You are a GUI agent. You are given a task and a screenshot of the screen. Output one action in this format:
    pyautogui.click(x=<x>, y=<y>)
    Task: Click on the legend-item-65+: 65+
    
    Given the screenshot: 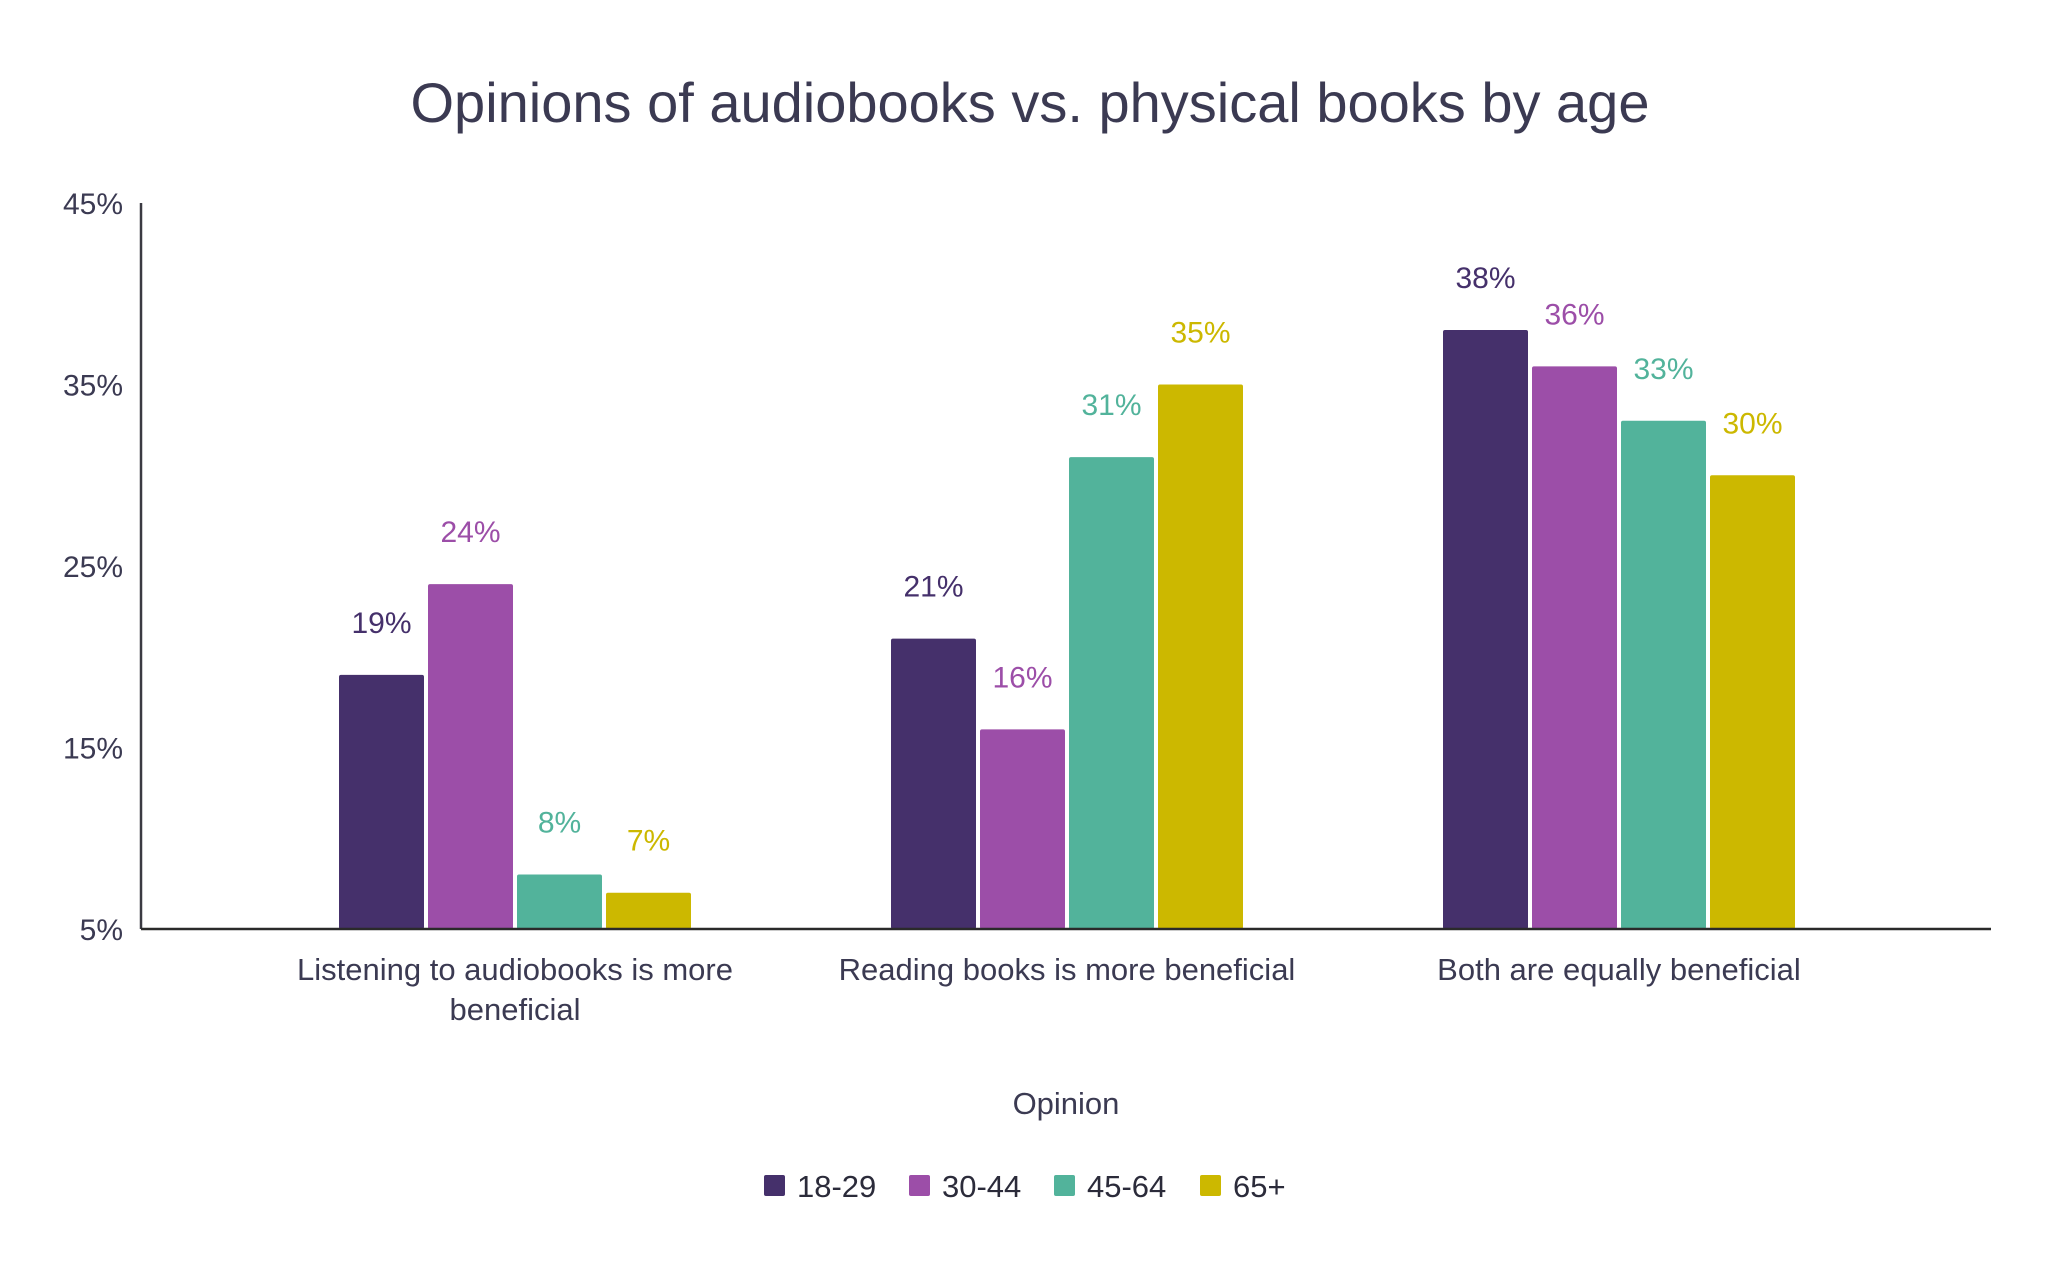 What is the action you would take?
    pyautogui.click(x=1243, y=1186)
    